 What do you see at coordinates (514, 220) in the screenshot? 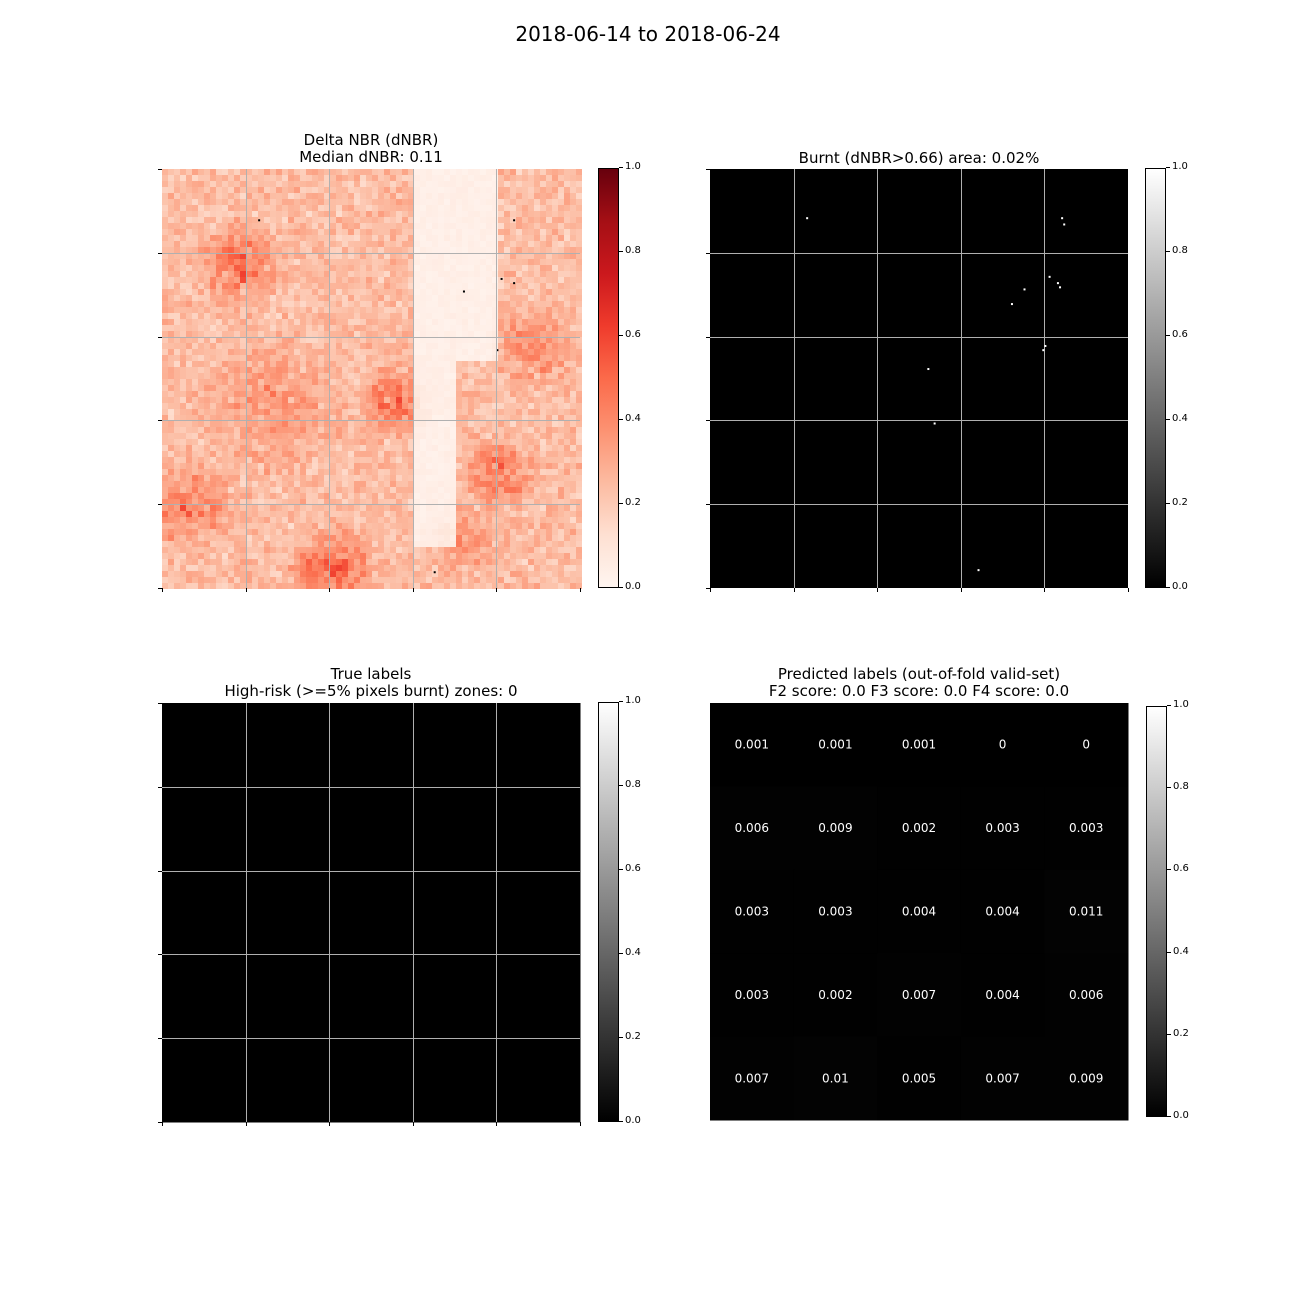
I see `dnbr-speck` at bounding box center [514, 220].